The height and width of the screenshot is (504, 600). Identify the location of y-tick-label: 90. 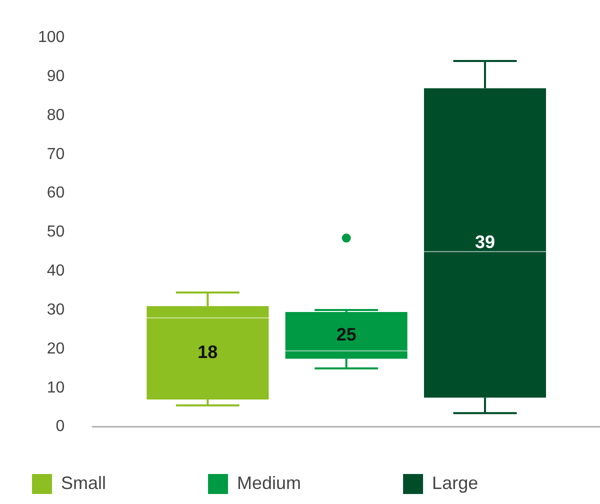
(55, 76).